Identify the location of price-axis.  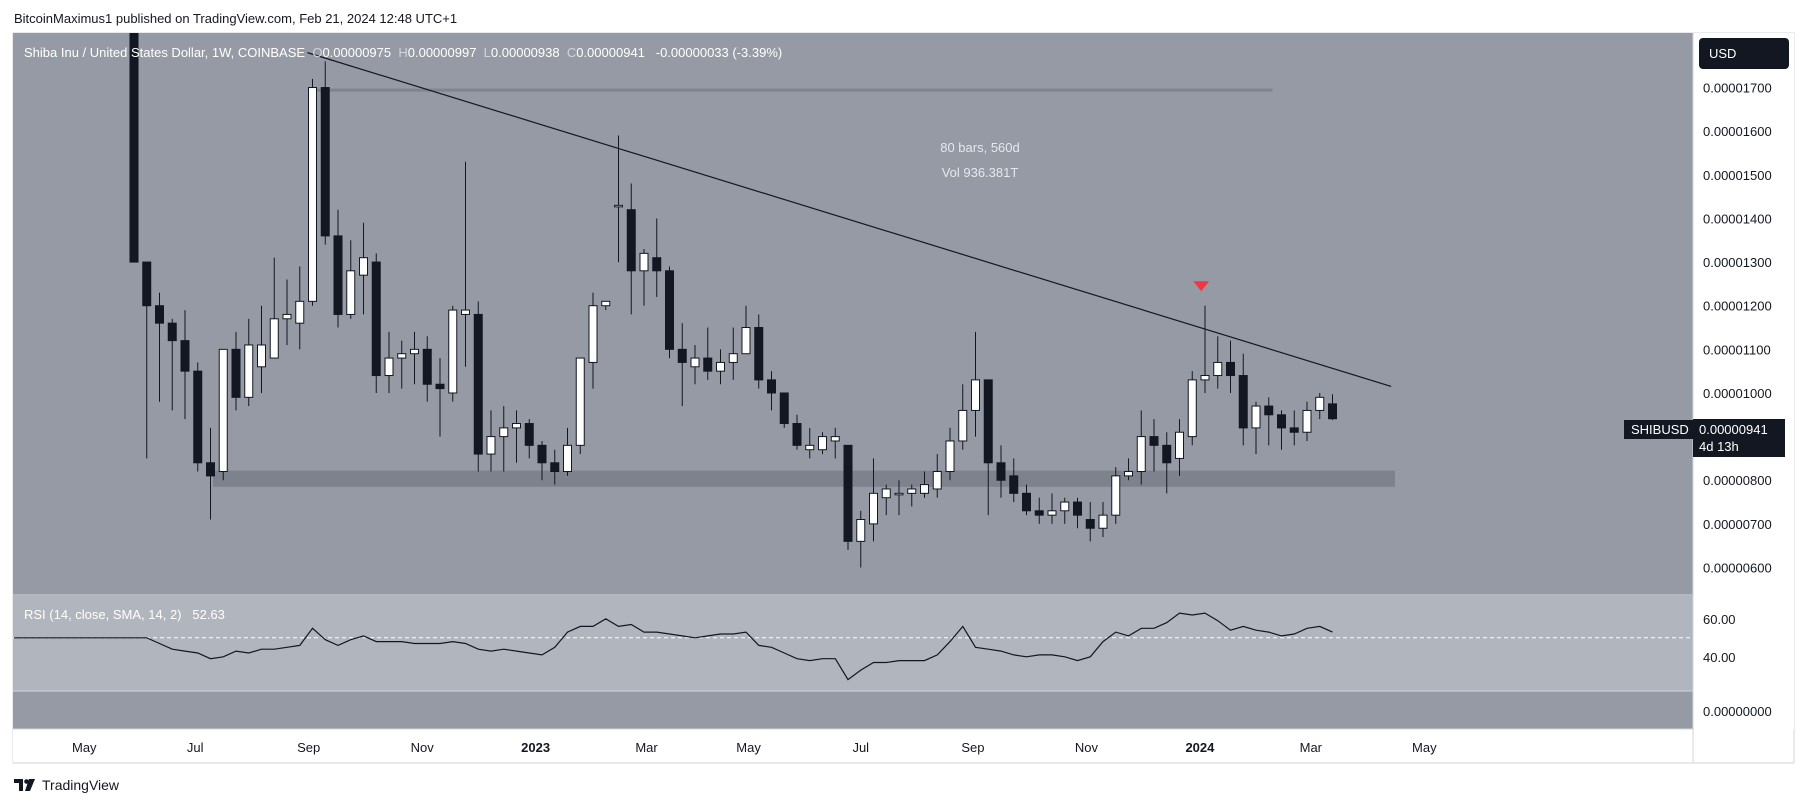
(1744, 381).